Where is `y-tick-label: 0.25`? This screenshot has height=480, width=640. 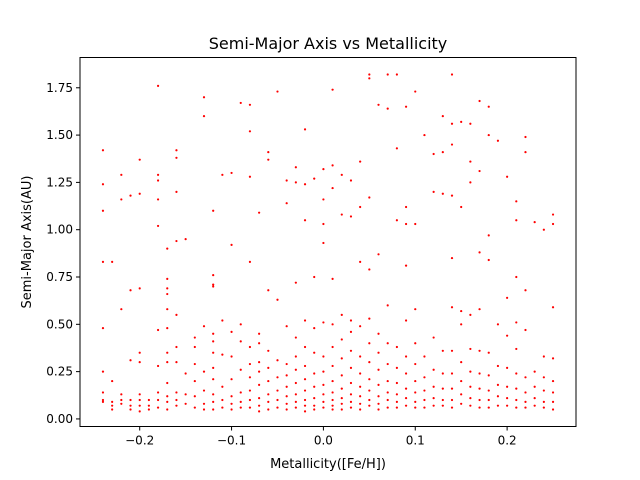 y-tick-label: 0.25 is located at coordinates (59, 372).